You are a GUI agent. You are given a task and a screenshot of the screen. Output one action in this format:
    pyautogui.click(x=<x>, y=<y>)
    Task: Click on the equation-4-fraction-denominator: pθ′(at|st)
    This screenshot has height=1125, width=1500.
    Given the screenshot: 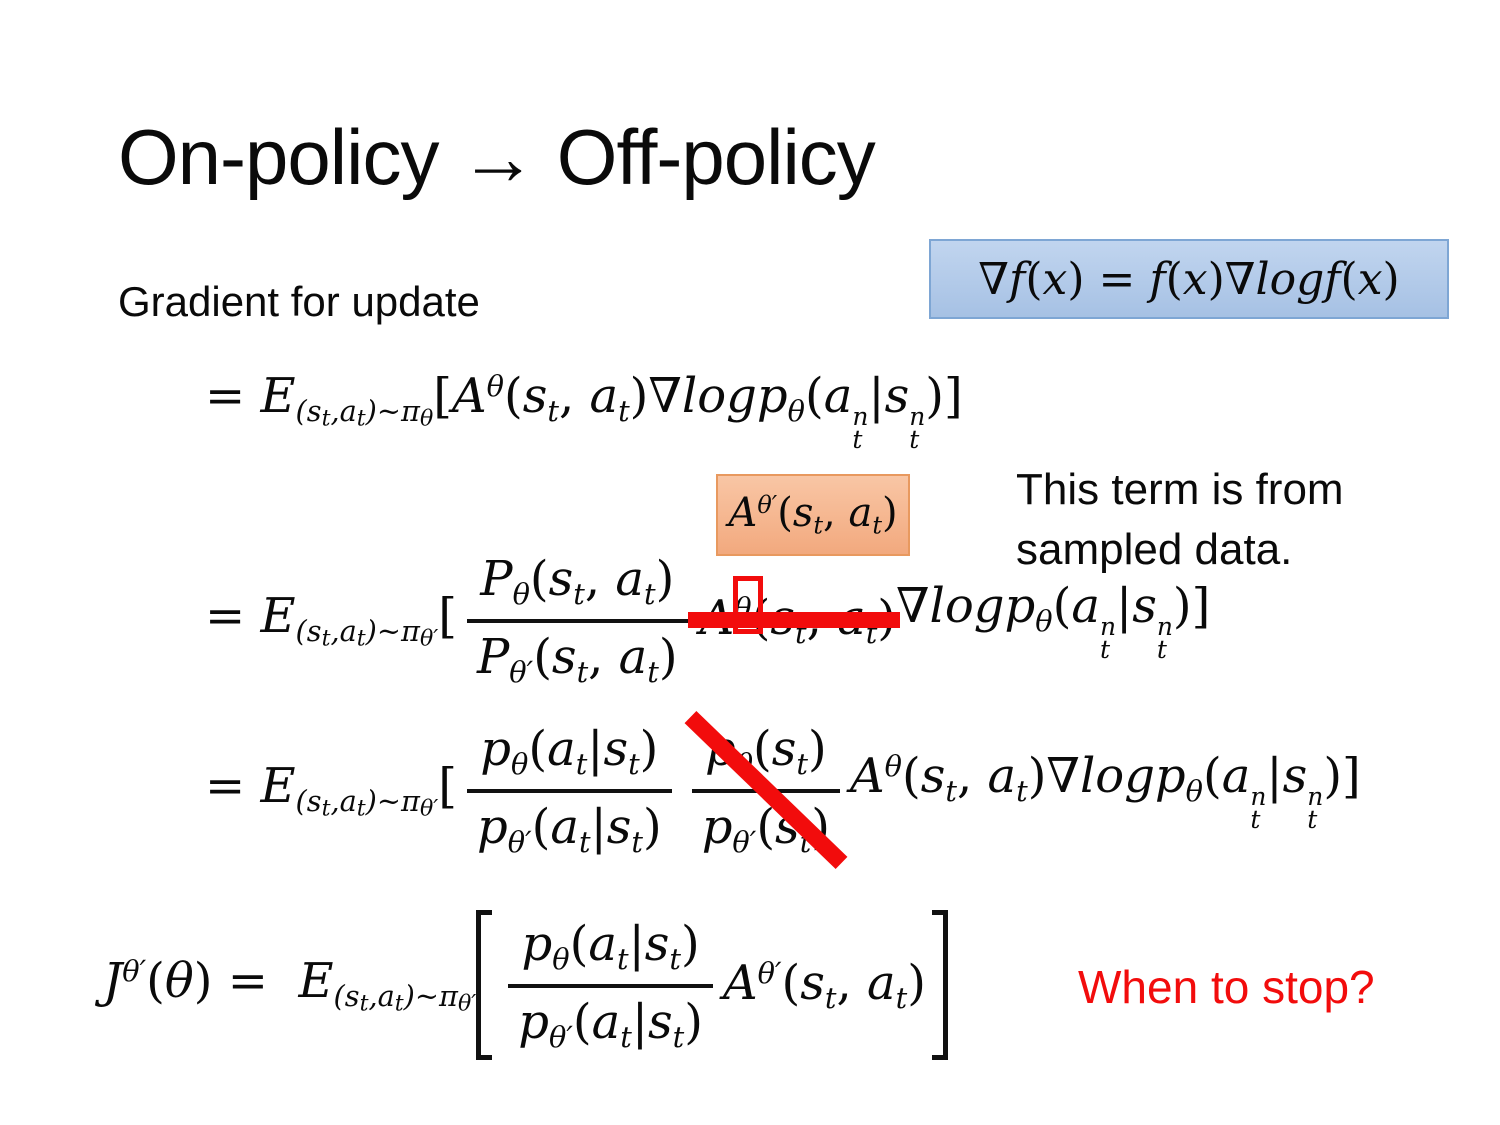 What is the action you would take?
    pyautogui.click(x=610, y=1024)
    